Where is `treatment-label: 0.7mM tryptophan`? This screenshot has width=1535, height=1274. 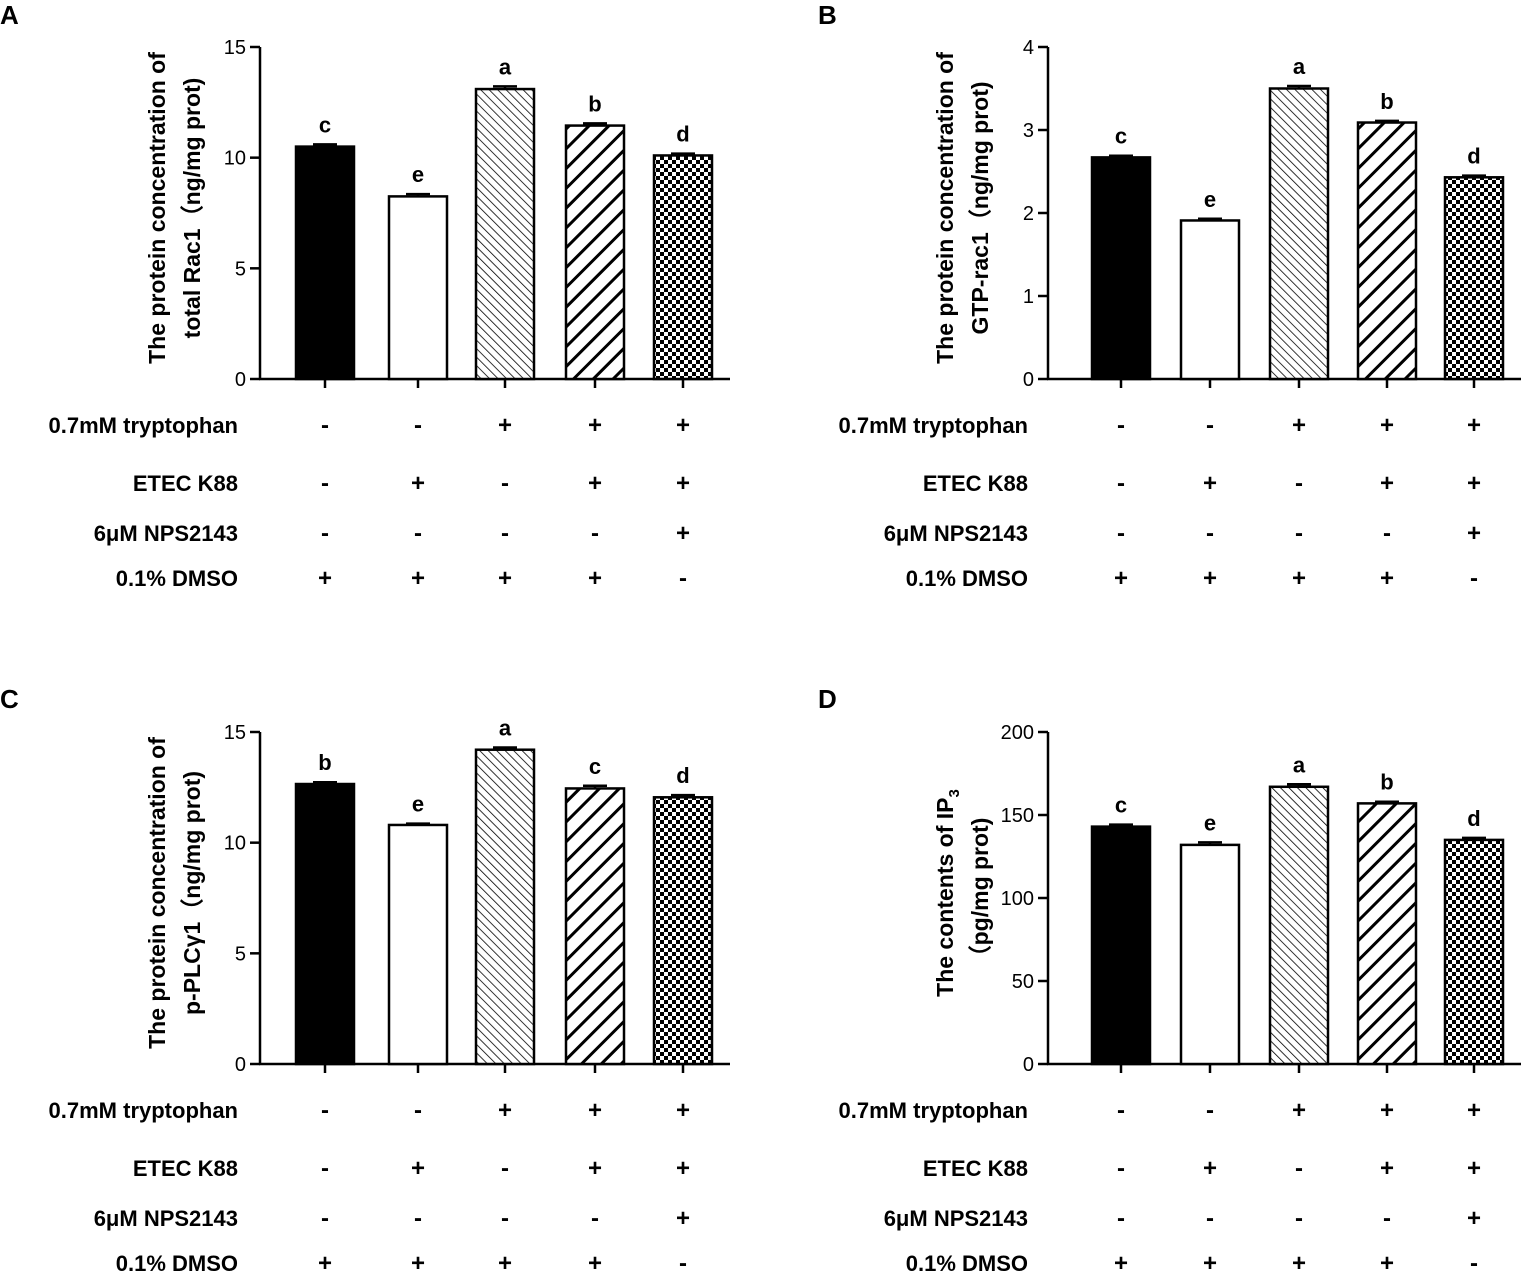
treatment-label: 0.7mM tryptophan is located at coordinates (933, 425).